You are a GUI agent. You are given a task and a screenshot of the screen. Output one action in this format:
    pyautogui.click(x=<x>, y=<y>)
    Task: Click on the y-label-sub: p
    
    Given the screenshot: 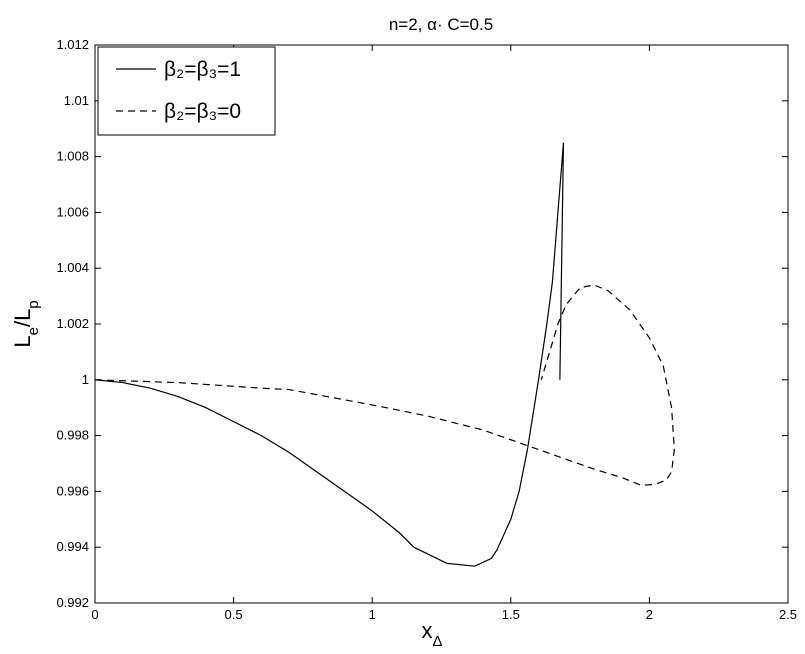 What is the action you would take?
    pyautogui.click(x=33, y=304)
    